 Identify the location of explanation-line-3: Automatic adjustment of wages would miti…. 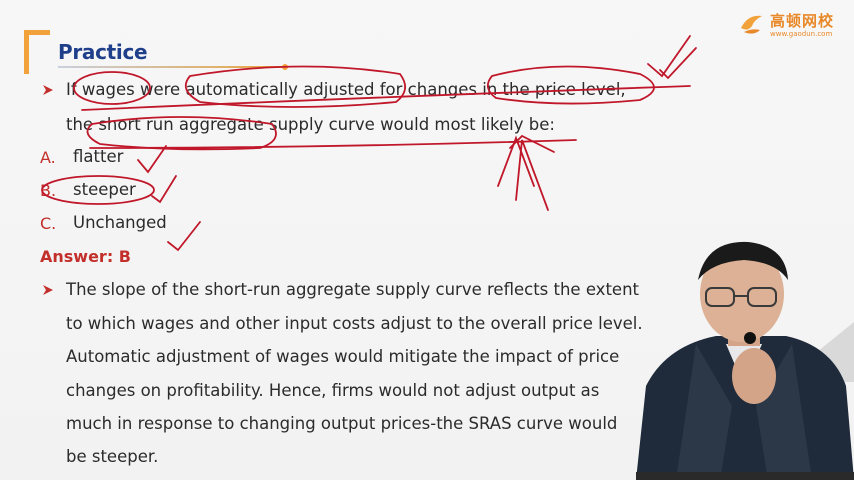
(343, 356).